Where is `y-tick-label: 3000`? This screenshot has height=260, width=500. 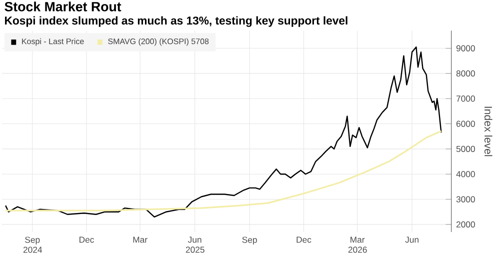 y-tick-label: 3000 is located at coordinates (465, 199).